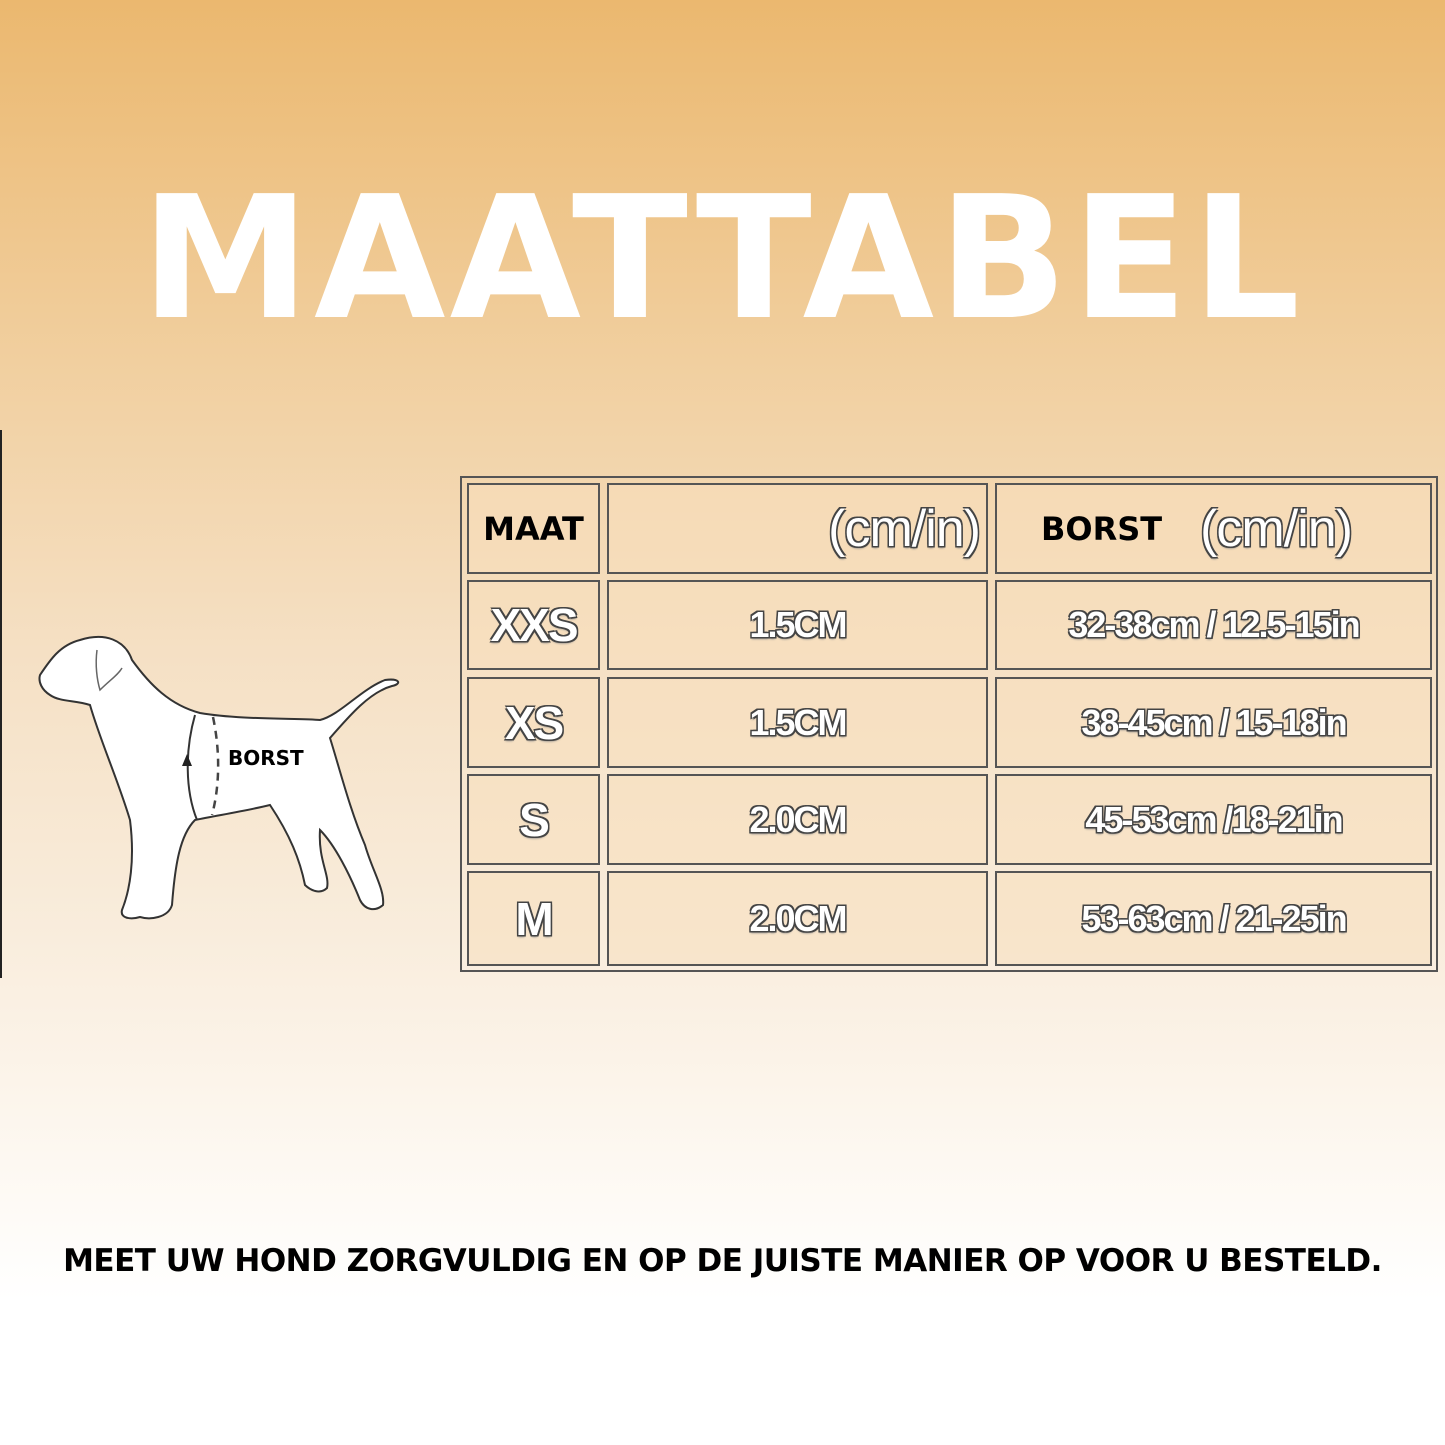  Describe the element at coordinates (534, 918) in the screenshot. I see `row-size: M` at that location.